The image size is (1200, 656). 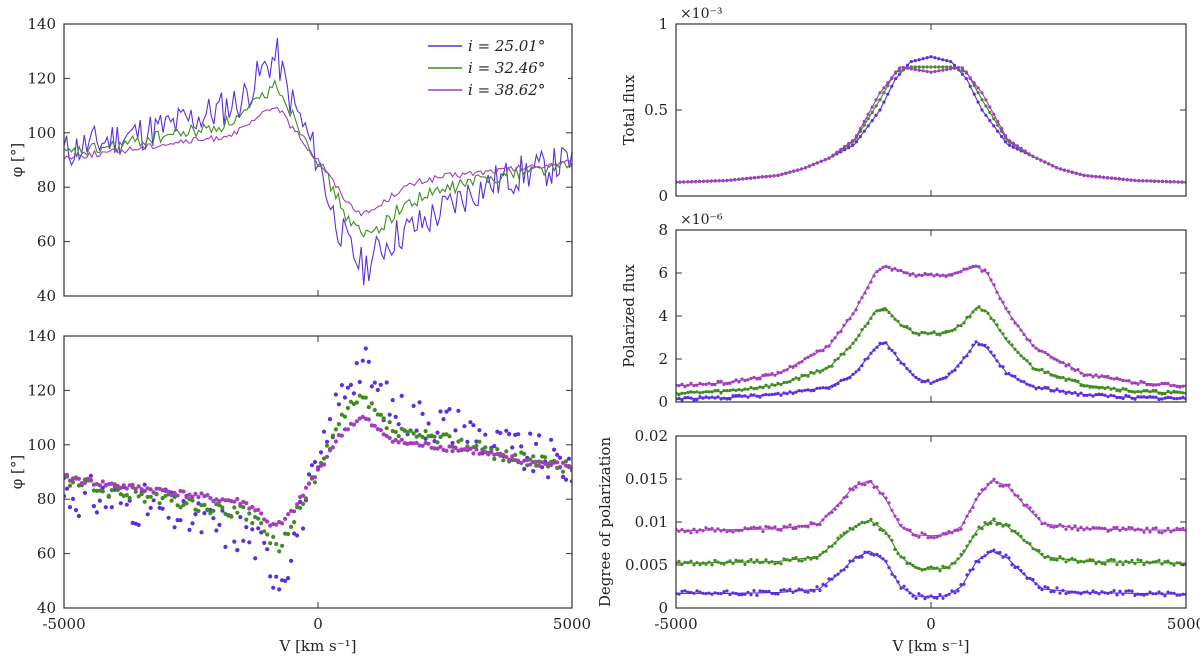 What do you see at coordinates (506, 46) in the screenshot?
I see `legend-label-1: i = 25.01°` at bounding box center [506, 46].